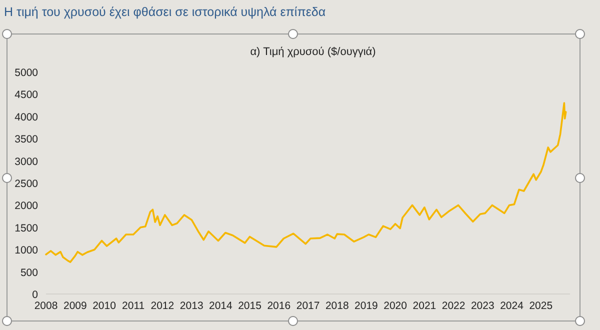 This screenshot has height=330, width=600. I want to click on y-tick-label: 3500, so click(26, 140).